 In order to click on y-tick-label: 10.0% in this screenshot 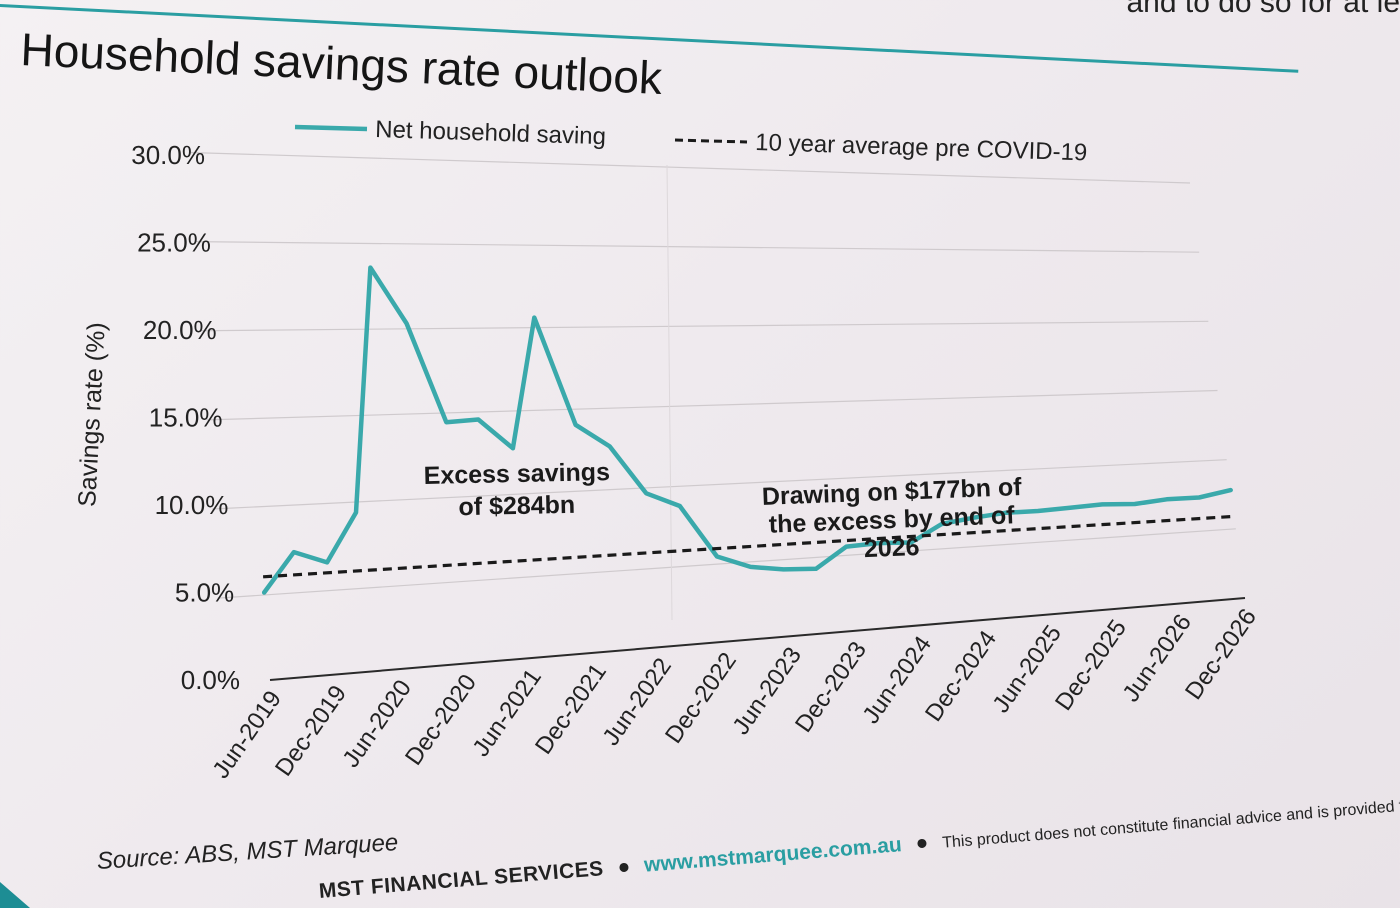, I will do `click(192, 505)`.